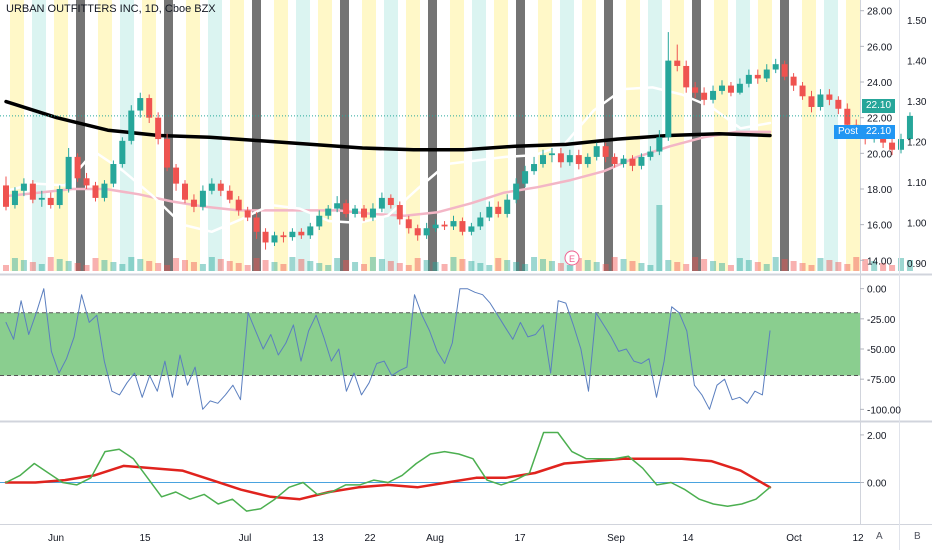 This screenshot has height=550, width=932. Describe the element at coordinates (881, 350) in the screenshot. I see `wr-tick-label: -50.00` at that location.